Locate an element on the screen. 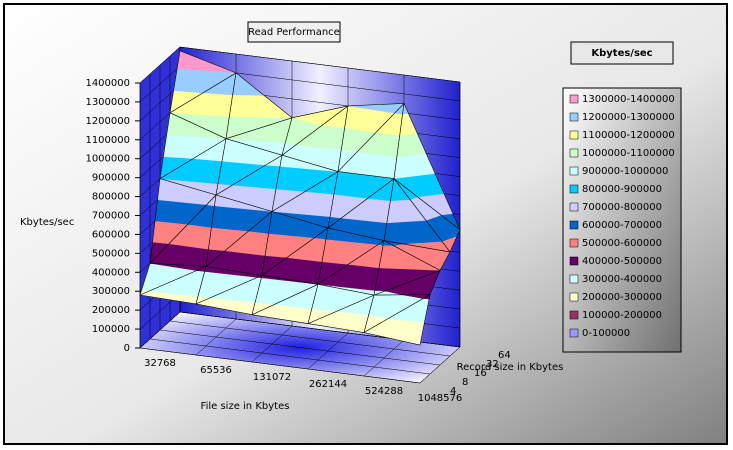  legend-label: 200000-300000 is located at coordinates (622, 297).